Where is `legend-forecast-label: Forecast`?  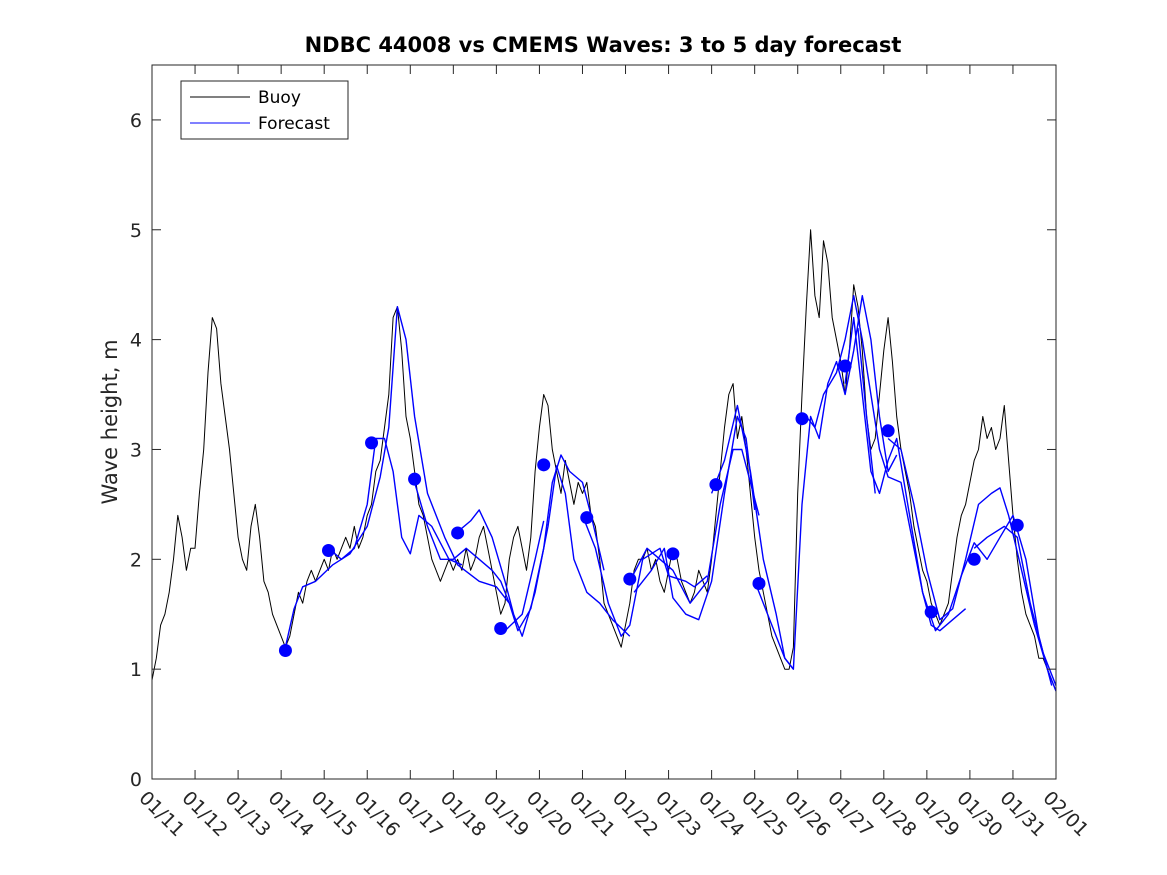 legend-forecast-label: Forecast is located at coordinates (294, 124).